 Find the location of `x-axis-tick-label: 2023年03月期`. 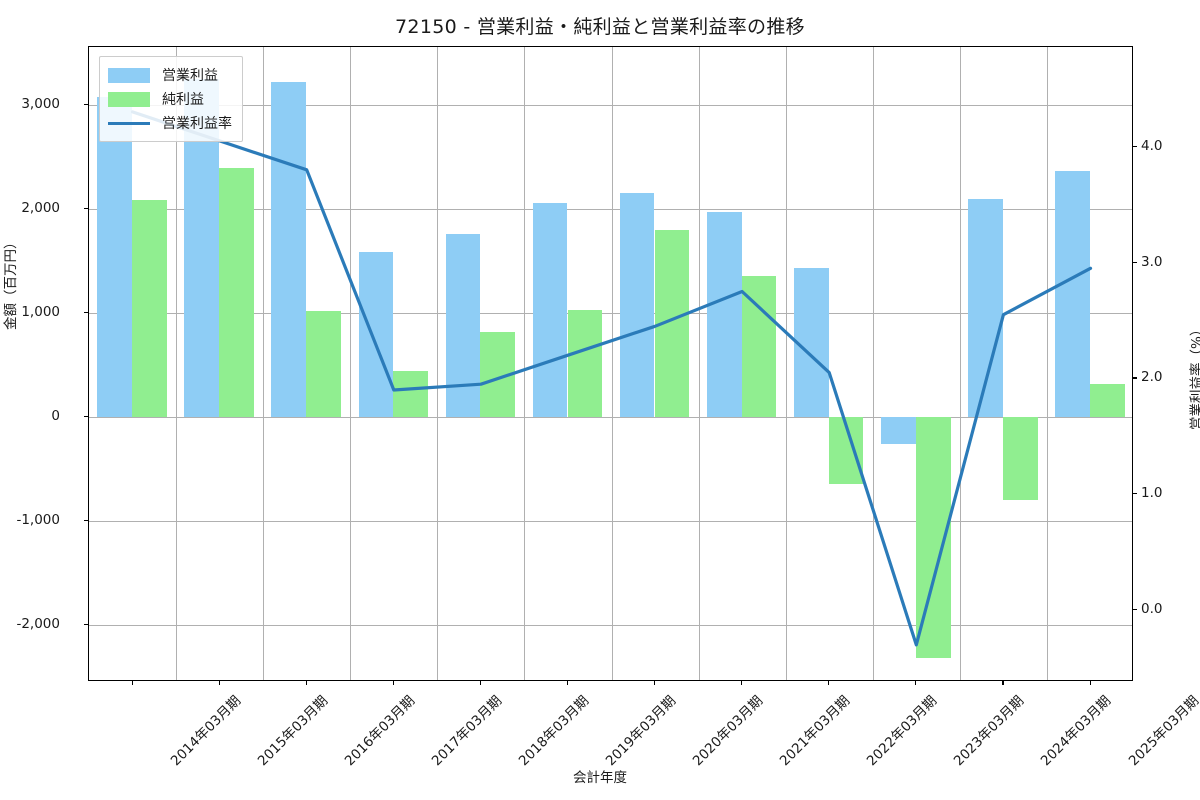

x-axis-tick-label: 2023年03月期 is located at coordinates (989, 731).